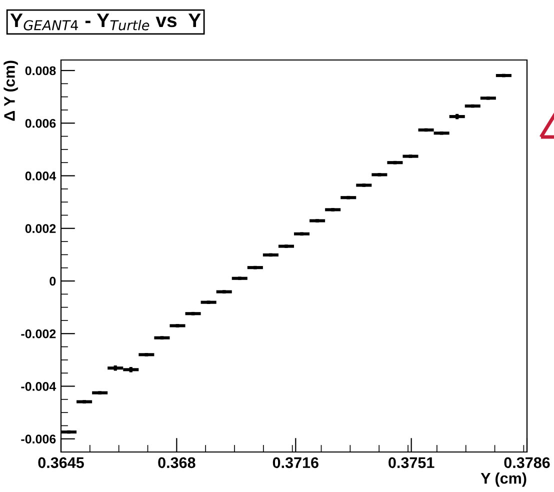  What do you see at coordinates (53, 281) in the screenshot?
I see `y-tick-label: 0` at bounding box center [53, 281].